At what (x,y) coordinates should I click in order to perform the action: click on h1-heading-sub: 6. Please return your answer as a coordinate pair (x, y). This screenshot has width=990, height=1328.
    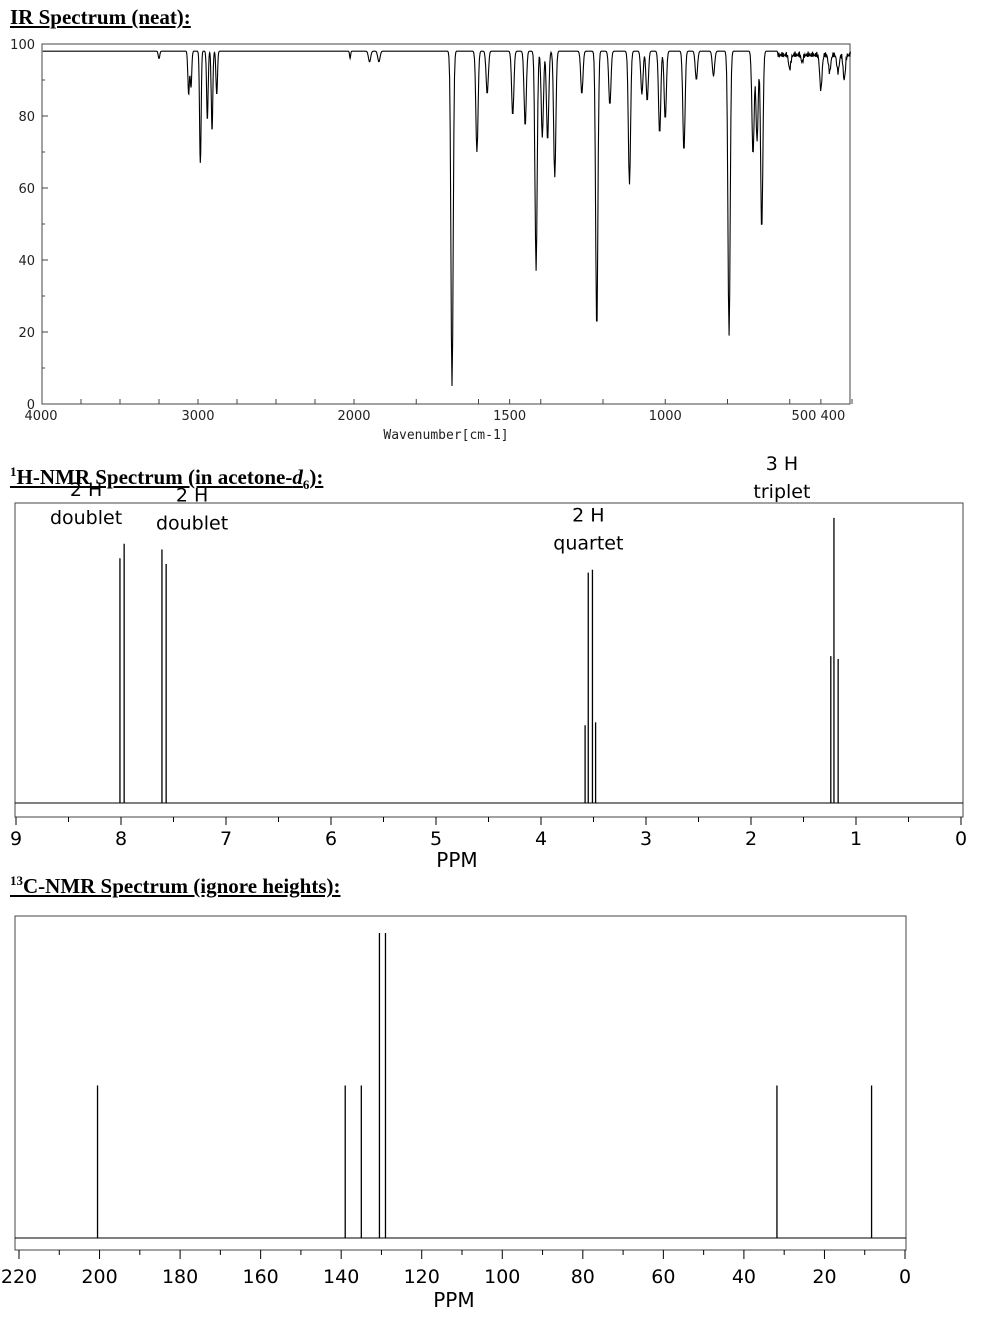
    Looking at the image, I should click on (306, 485).